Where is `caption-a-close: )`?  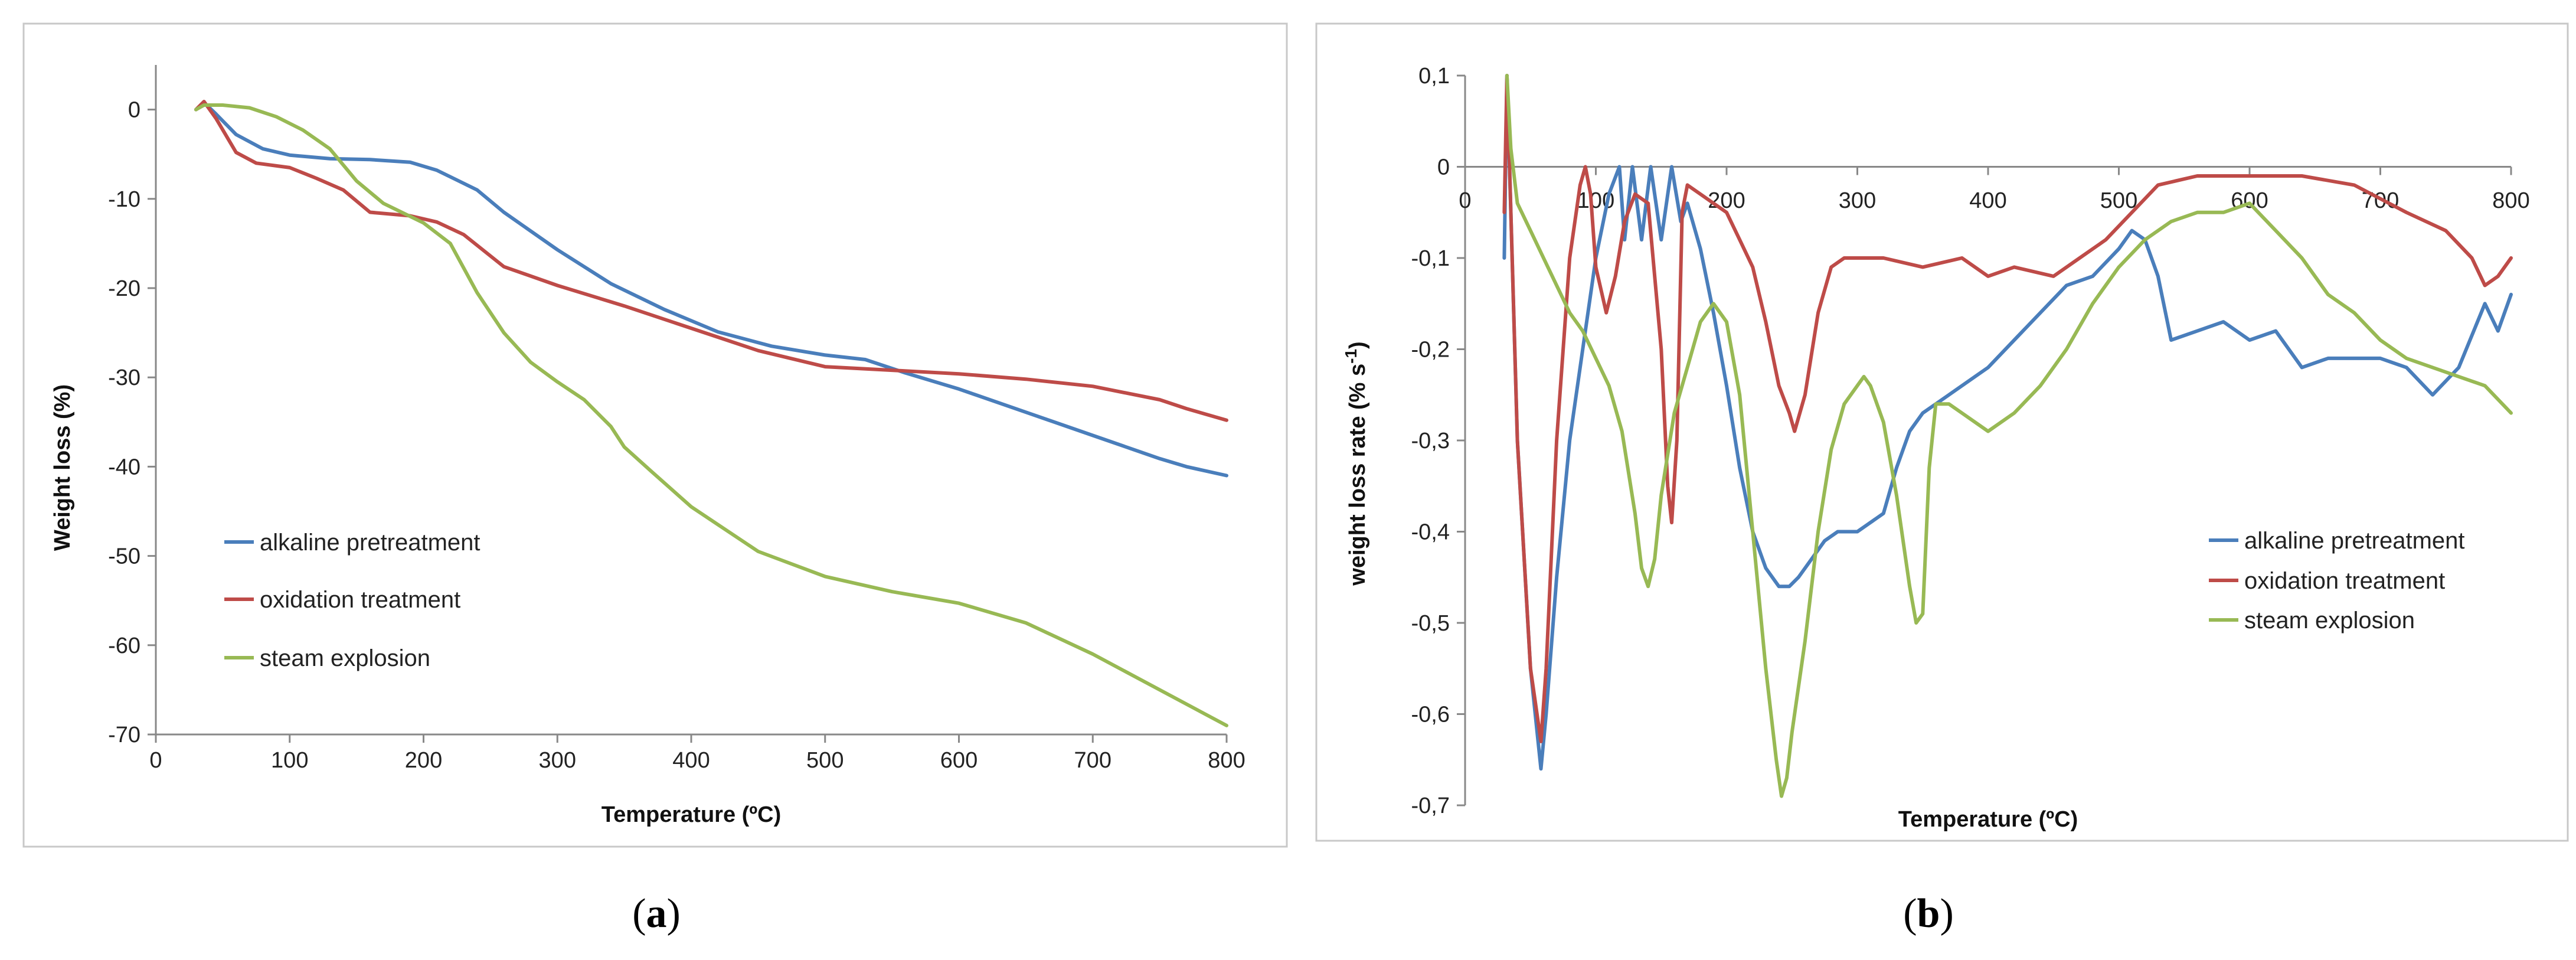
caption-a-close: ) is located at coordinates (674, 914).